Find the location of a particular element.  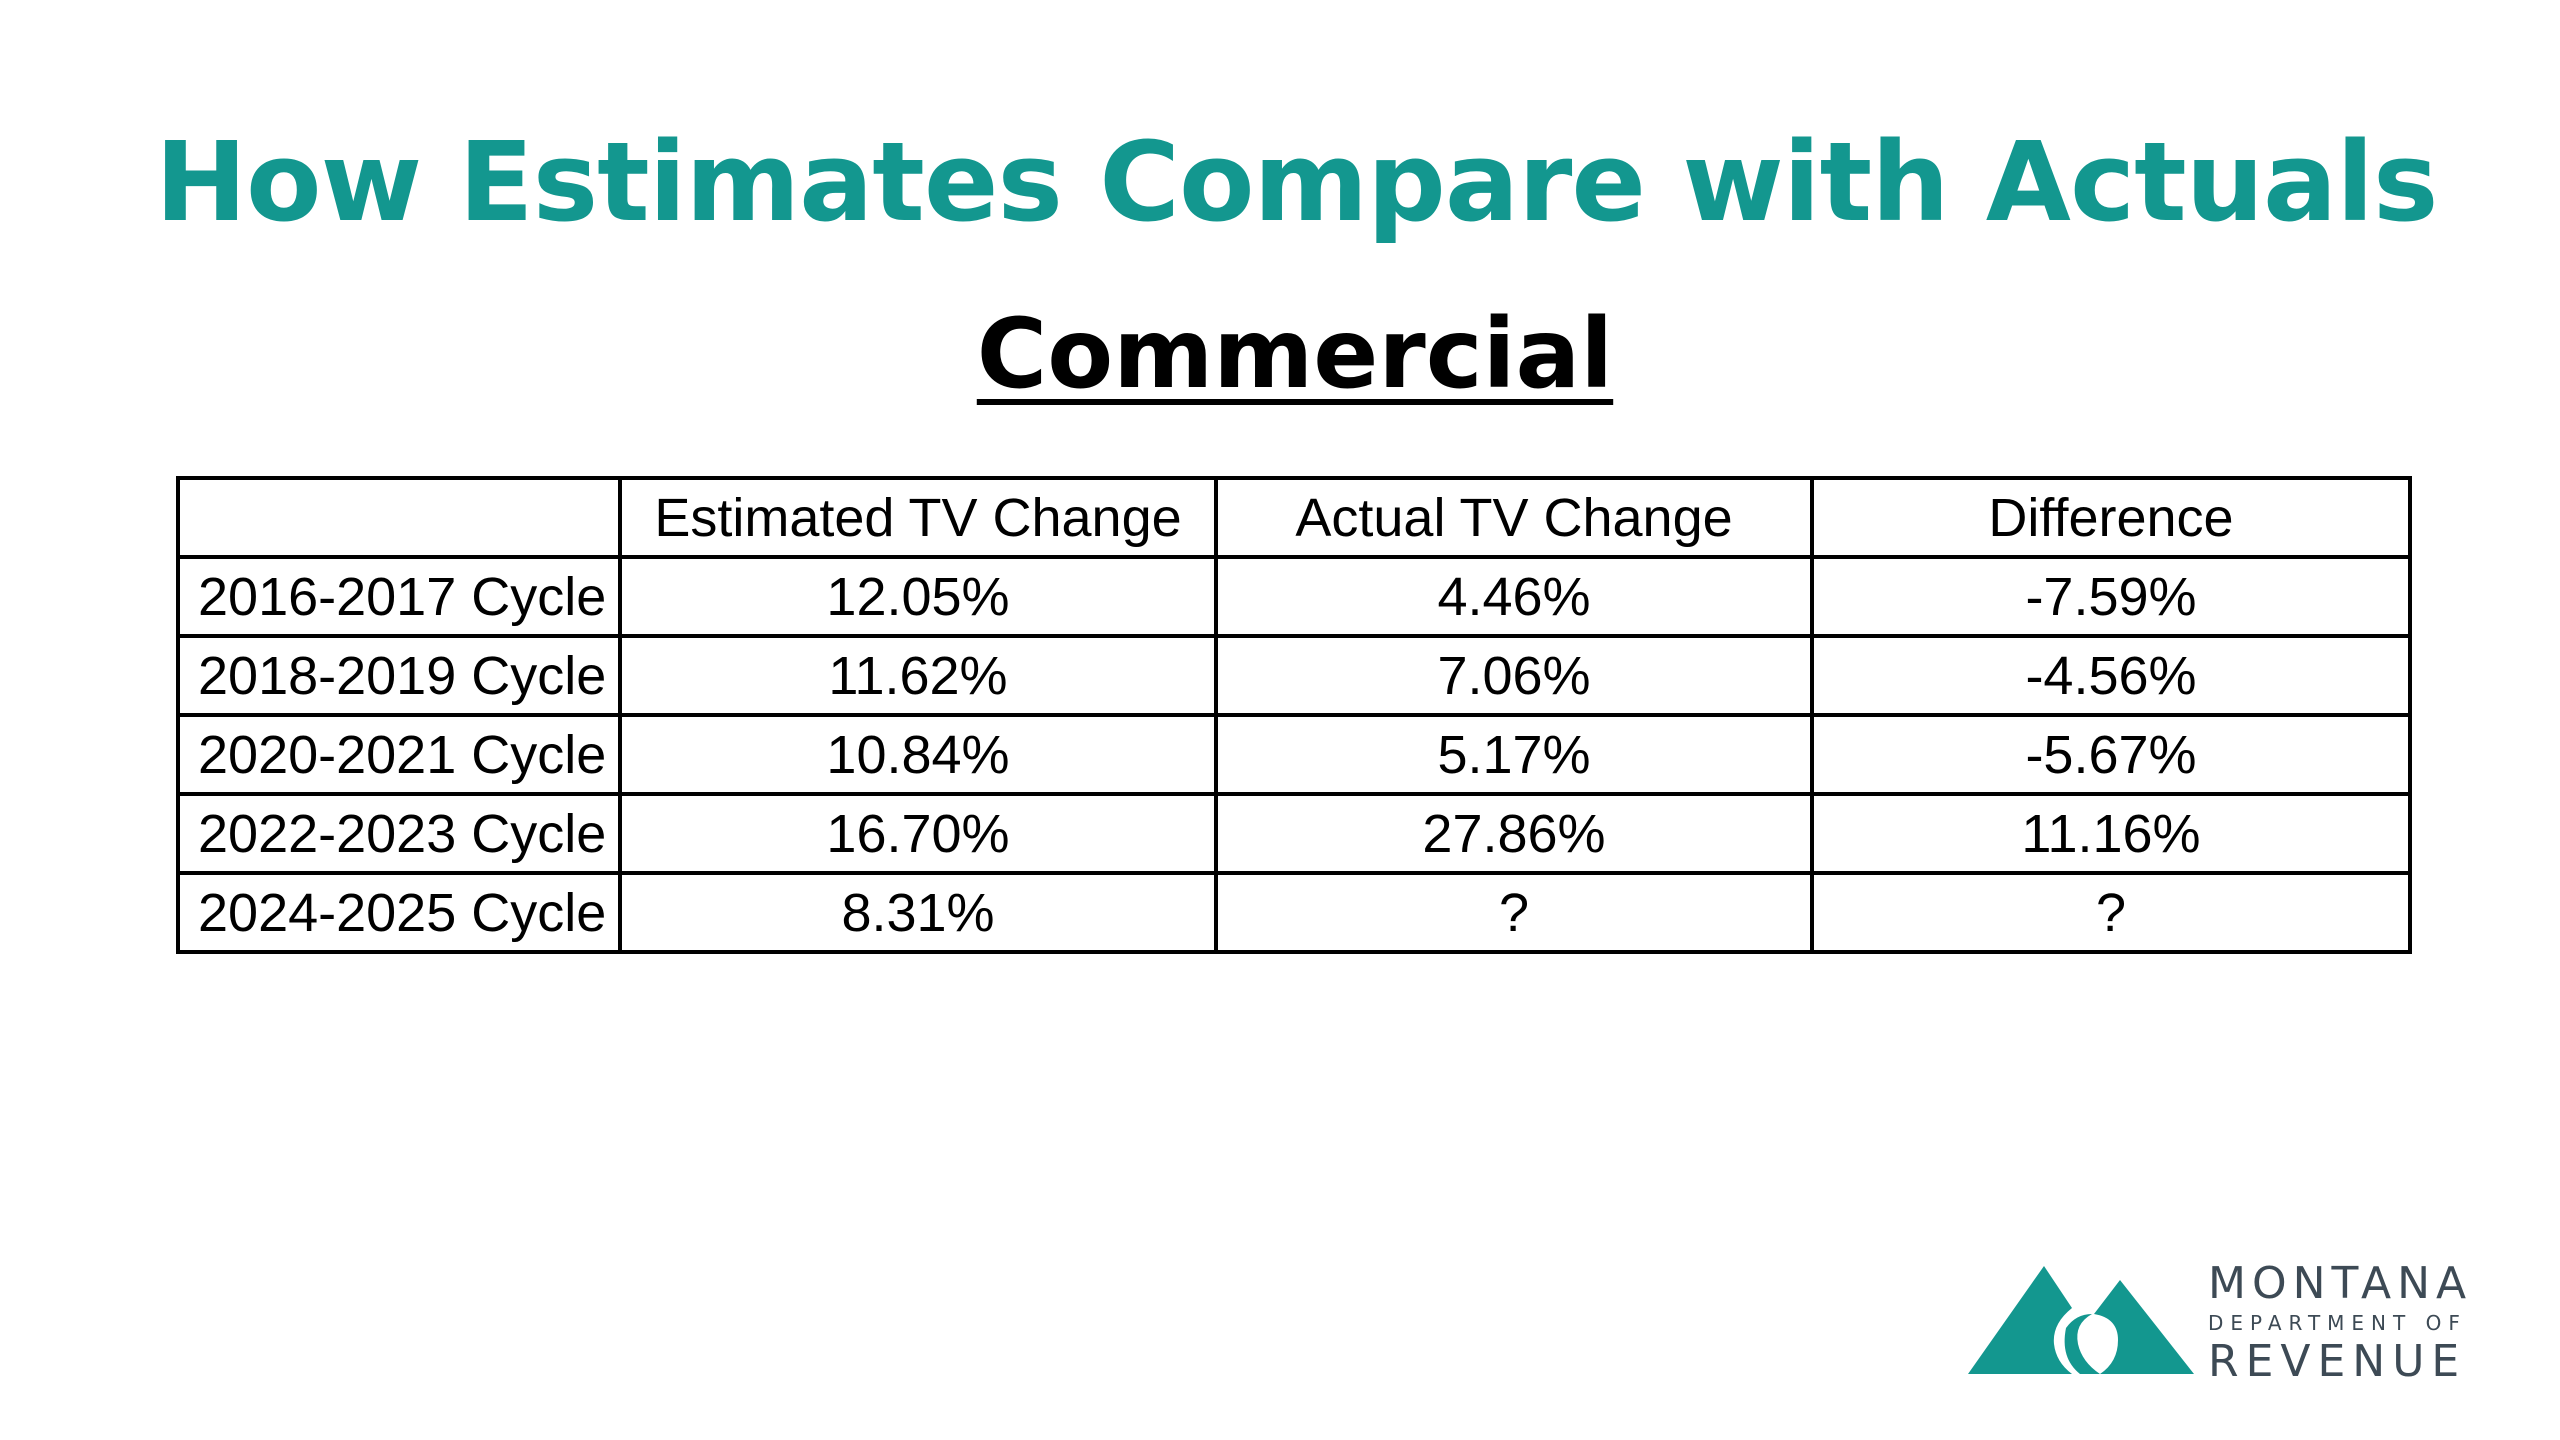

logo-line-montana: MONTANA is located at coordinates (2340, 1283).